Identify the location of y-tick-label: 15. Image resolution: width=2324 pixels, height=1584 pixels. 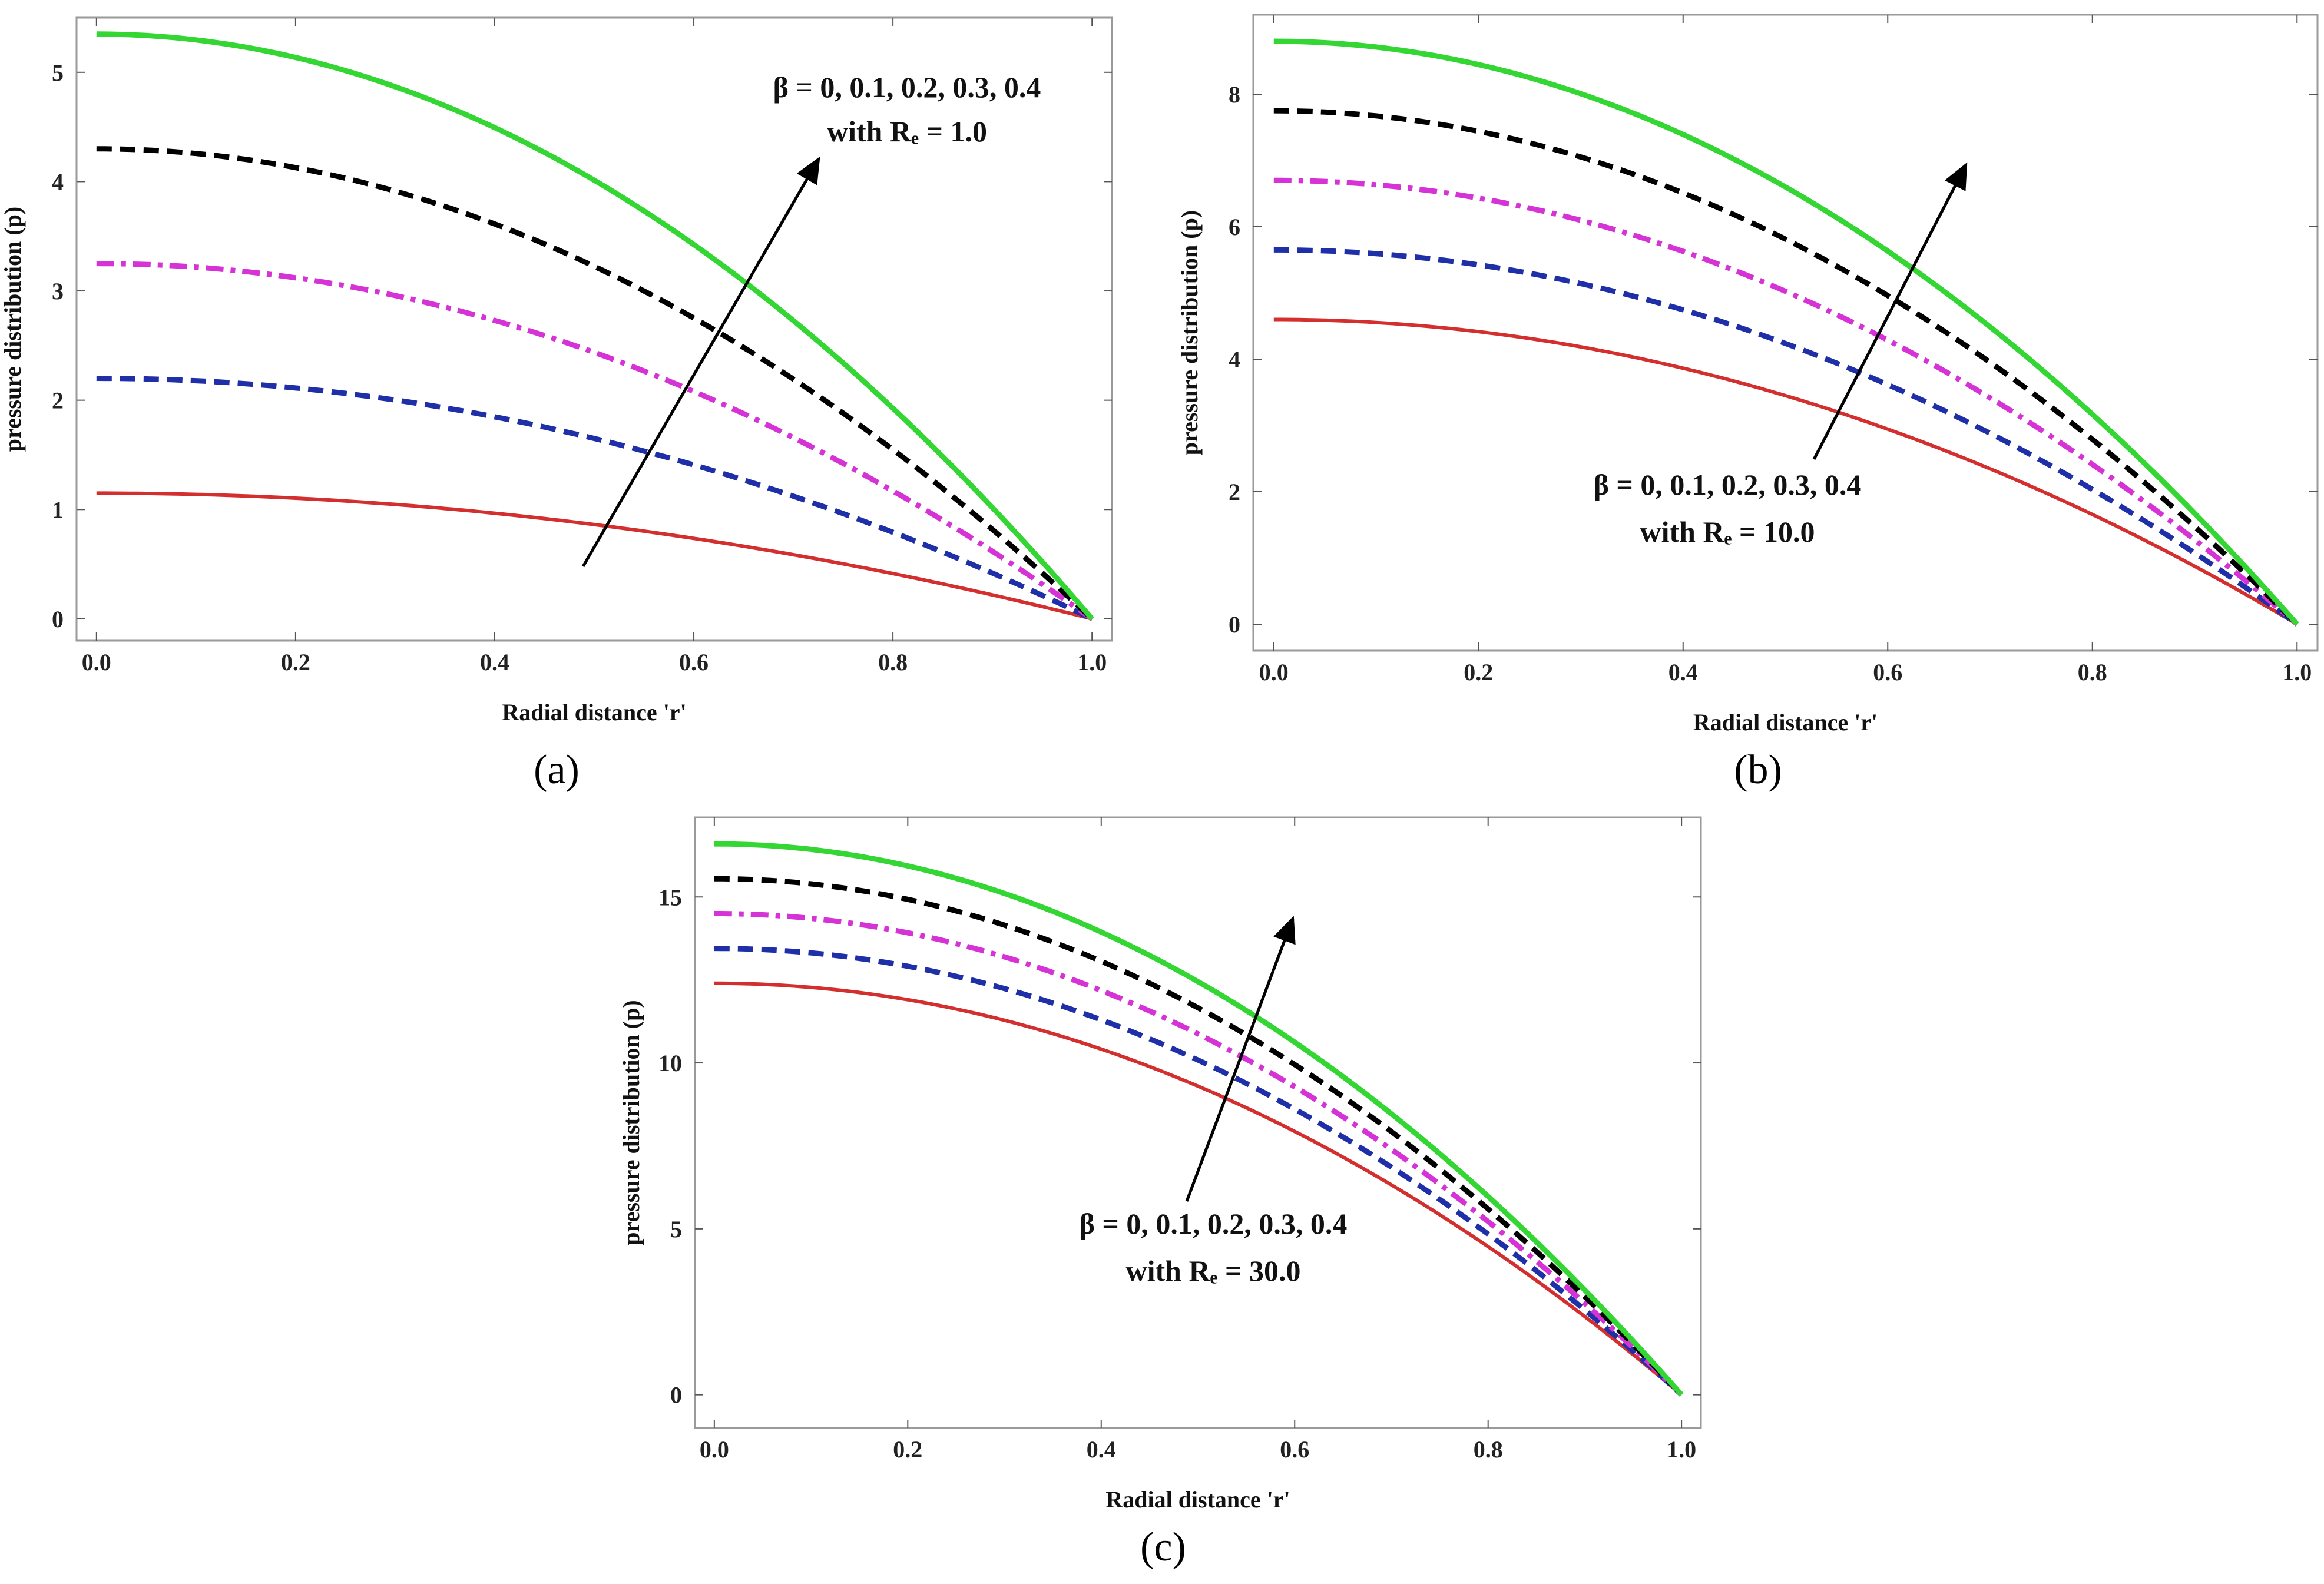
(670, 897).